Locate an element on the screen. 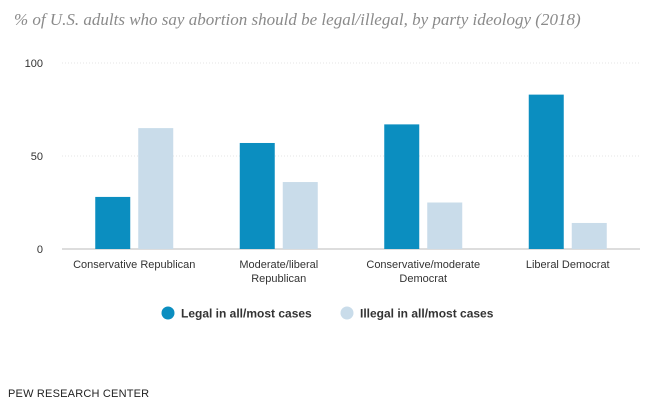  category-label-2: Conservative/moderate is located at coordinates (423, 265).